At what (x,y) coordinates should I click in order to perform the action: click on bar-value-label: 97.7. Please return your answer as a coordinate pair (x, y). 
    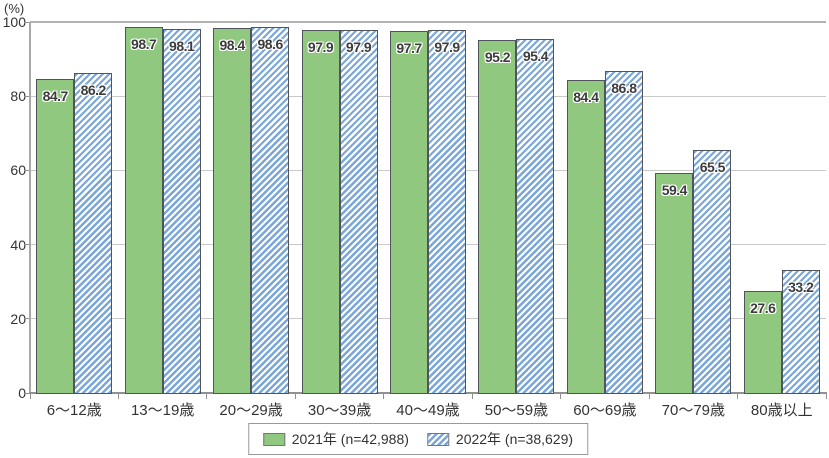
    Looking at the image, I should click on (409, 47).